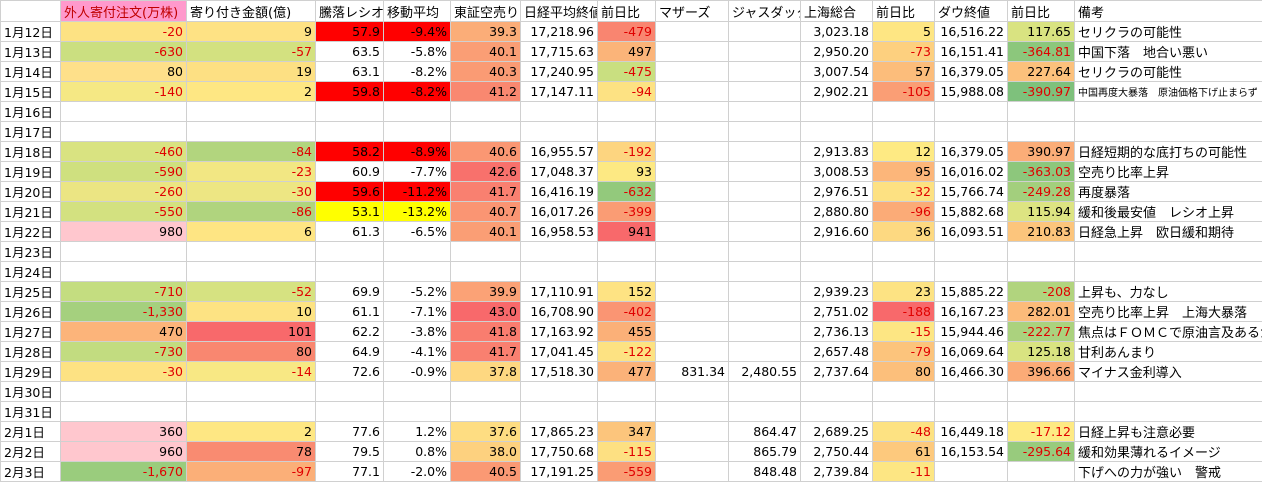  I want to click on value-cell: 16,466.30, so click(971, 372).